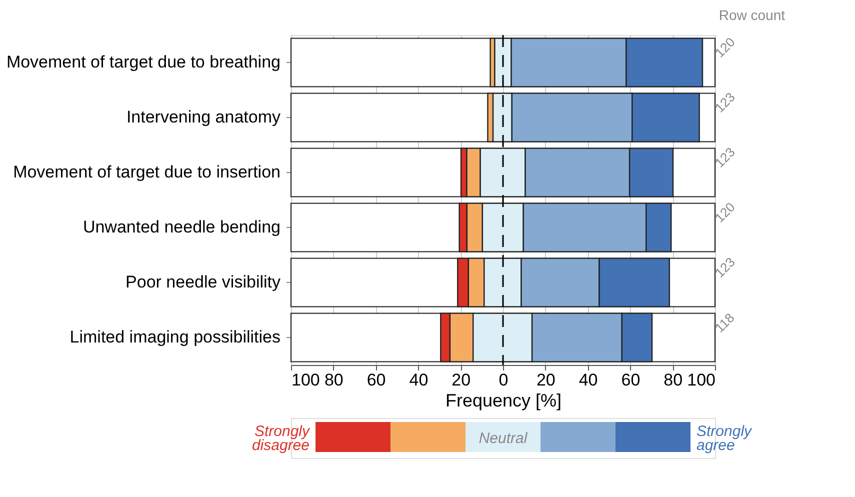  I want to click on x-axis-title: Frequency [%], so click(503, 400).